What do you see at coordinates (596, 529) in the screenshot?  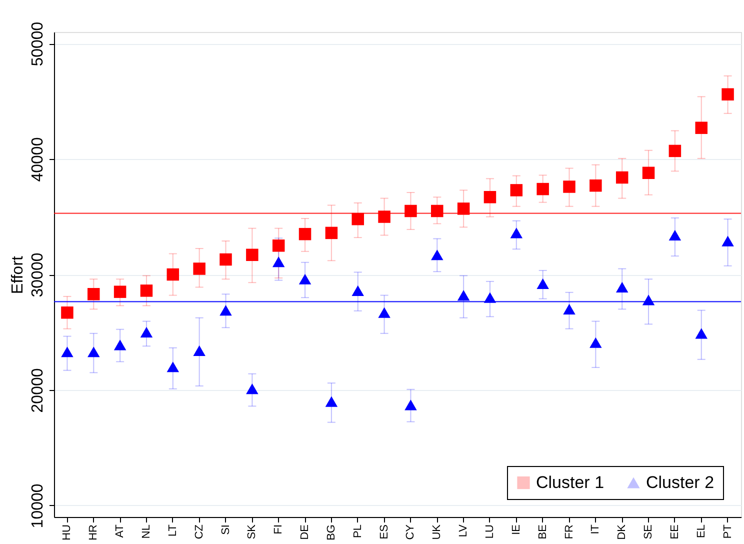 I see `x-tick-label: IT` at bounding box center [596, 529].